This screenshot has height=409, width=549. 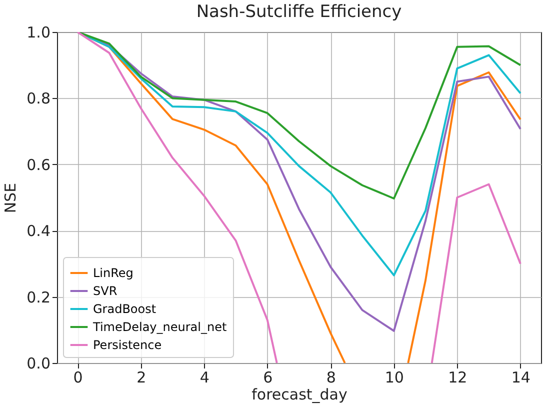 I want to click on x-axis-title: forecast_day, so click(x=300, y=395).